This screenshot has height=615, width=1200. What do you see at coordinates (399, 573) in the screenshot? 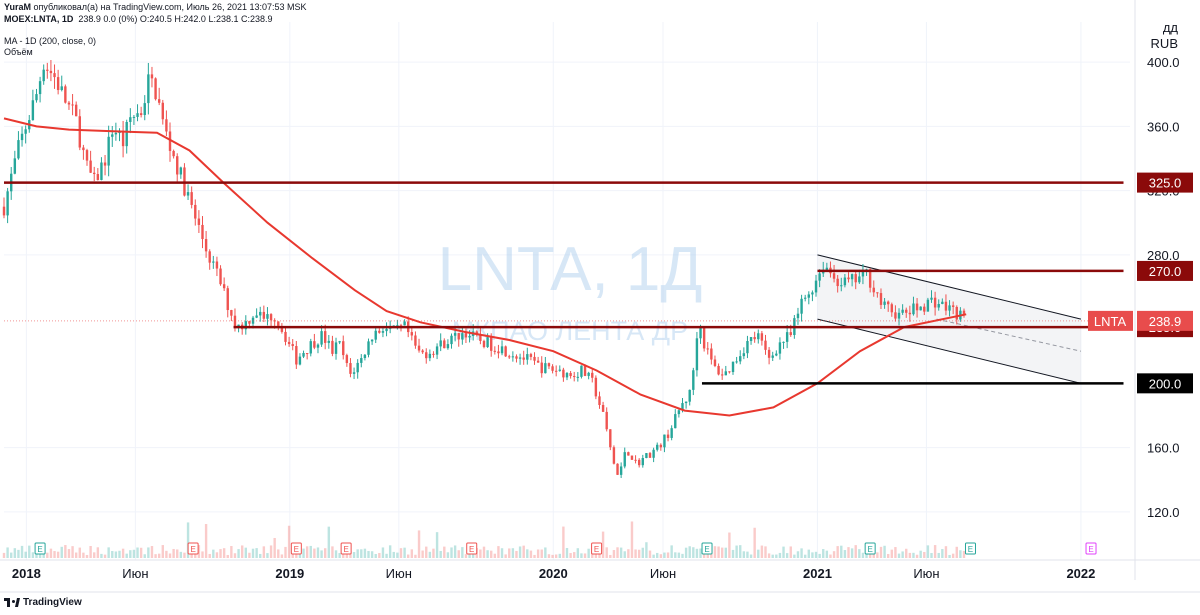
I see `x-tick-label: Июн` at bounding box center [399, 573].